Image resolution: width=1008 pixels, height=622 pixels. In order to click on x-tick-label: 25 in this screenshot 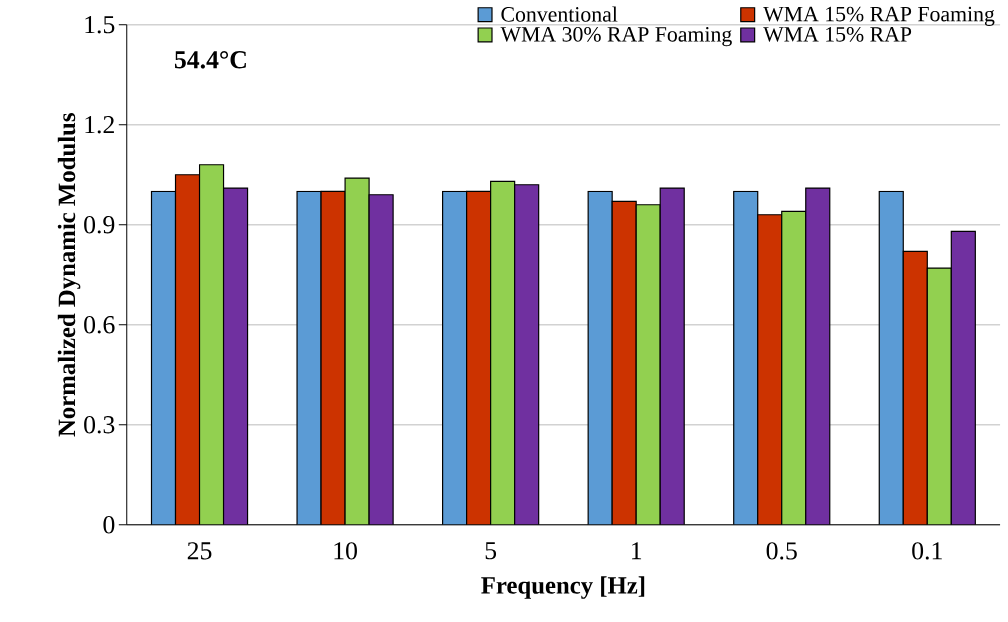, I will do `click(199, 551)`.